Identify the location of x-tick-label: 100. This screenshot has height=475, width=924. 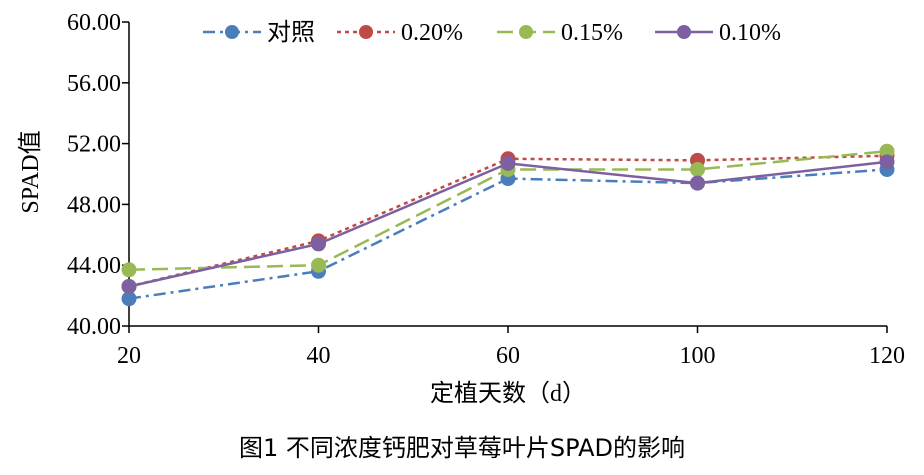
(698, 356).